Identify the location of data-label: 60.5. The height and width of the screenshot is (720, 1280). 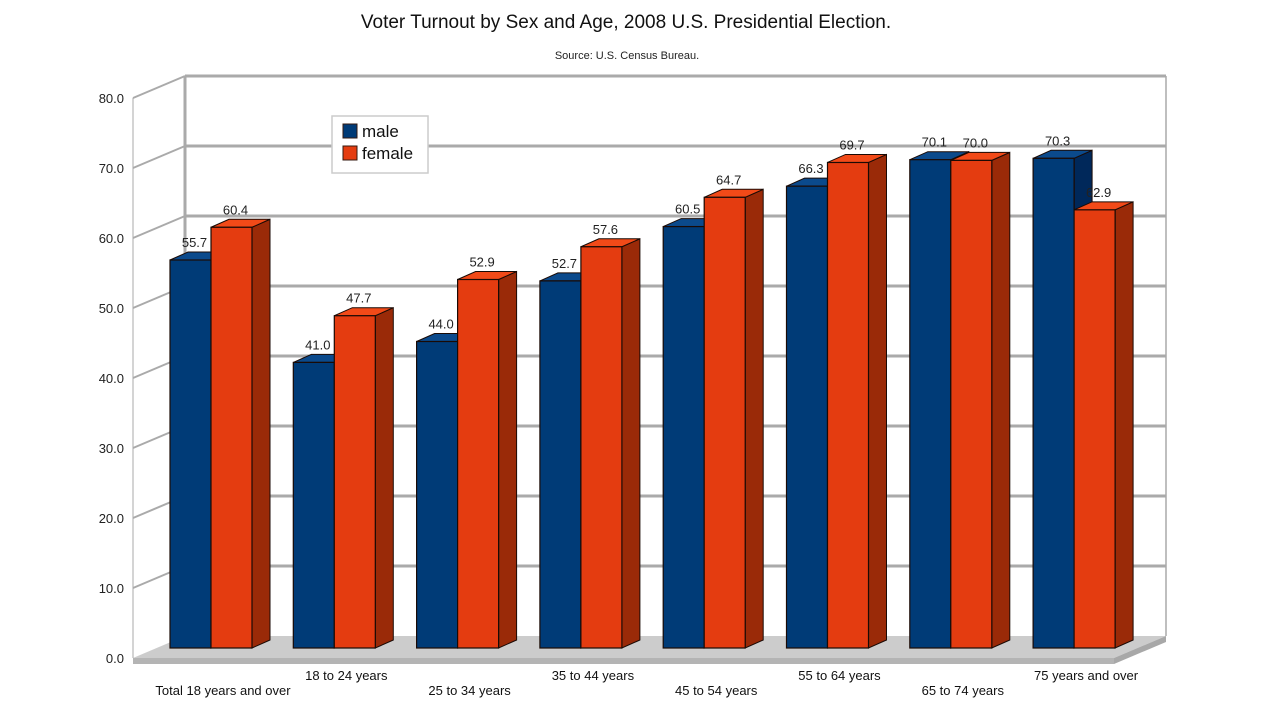
(687, 209).